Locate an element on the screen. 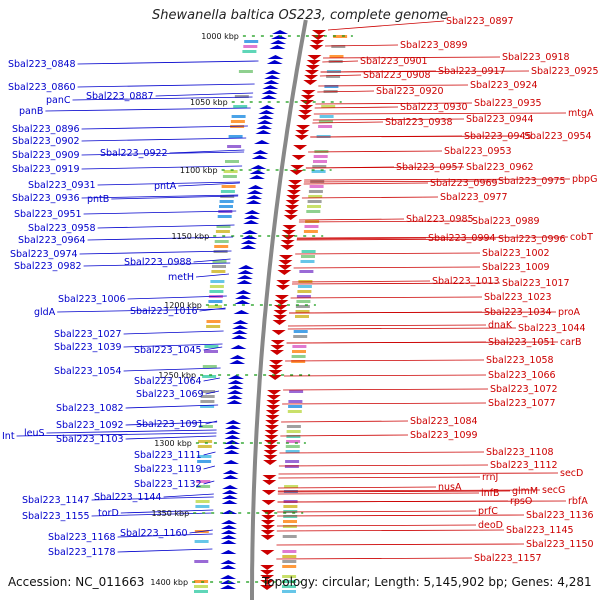 The height and width of the screenshot is (600, 600). right-gene-label: Sbal223_1157 is located at coordinates (508, 558).